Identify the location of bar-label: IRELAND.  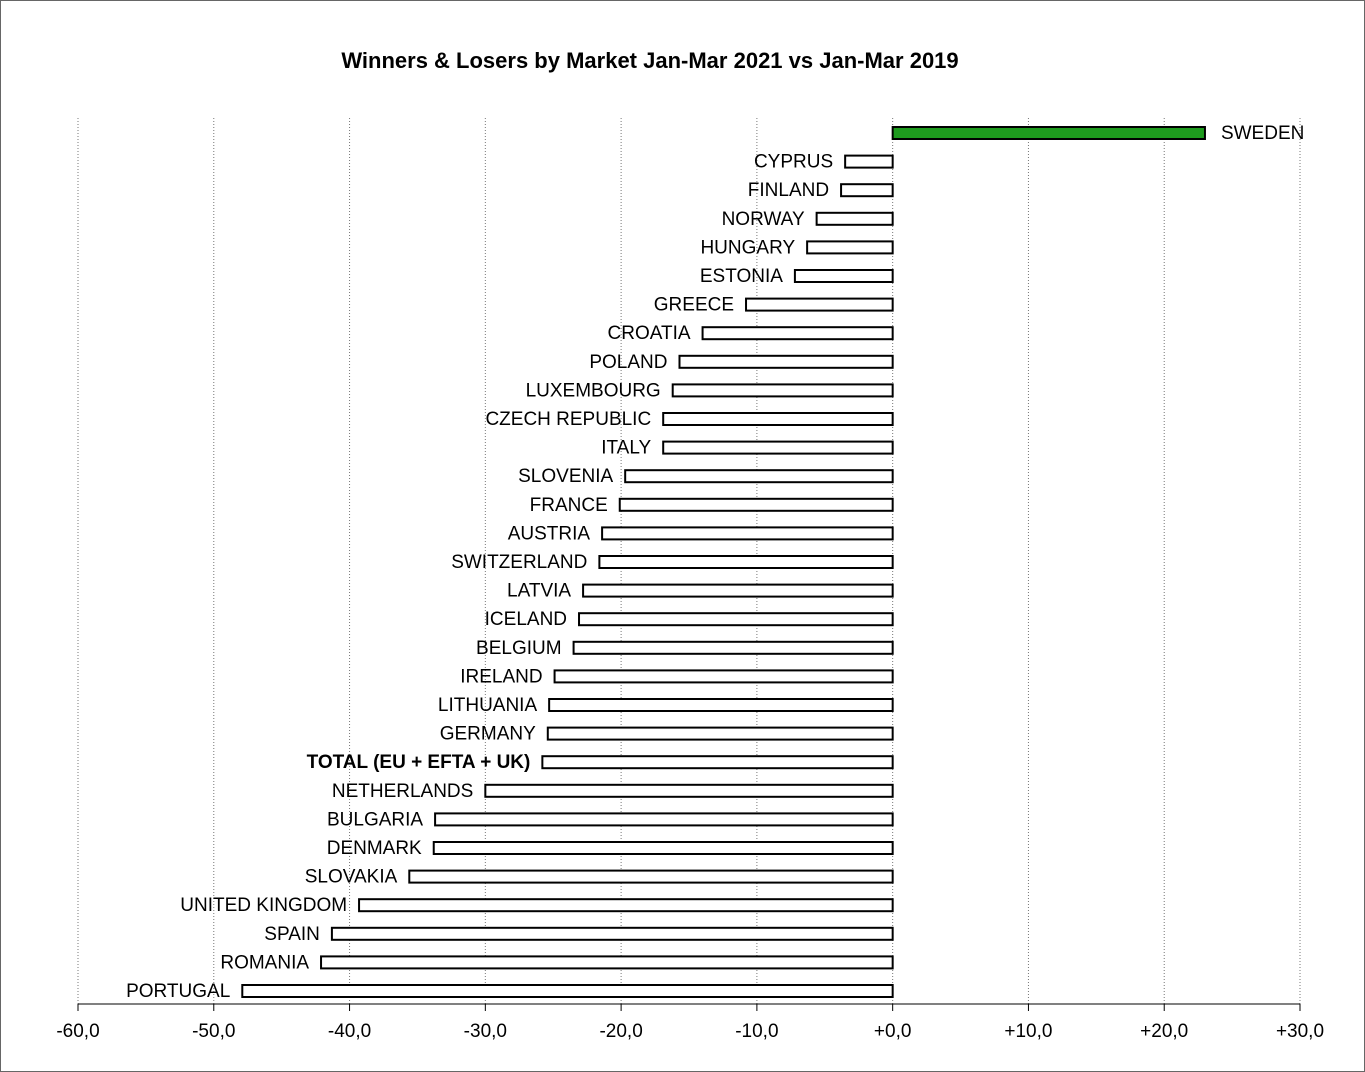
(501, 676).